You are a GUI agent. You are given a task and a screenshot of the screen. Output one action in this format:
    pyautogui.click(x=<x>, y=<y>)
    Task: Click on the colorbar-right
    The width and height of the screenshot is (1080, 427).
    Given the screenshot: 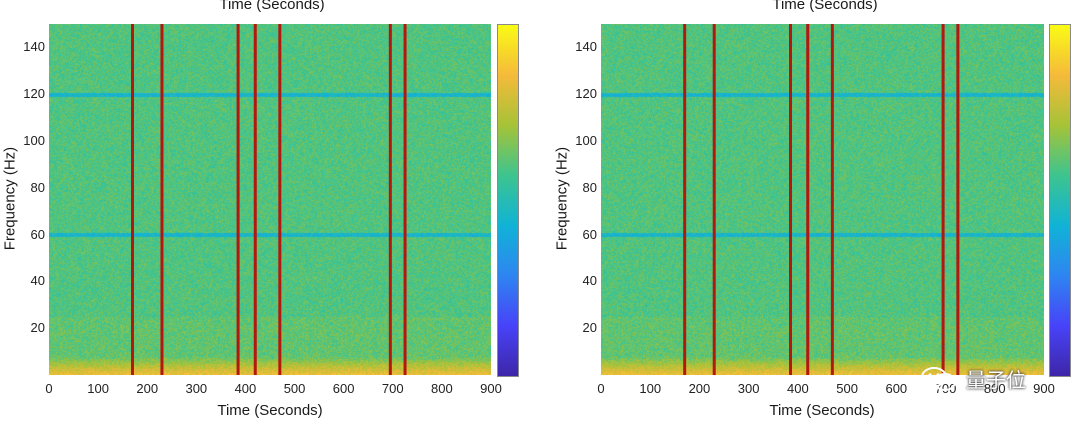 What is the action you would take?
    pyautogui.click(x=1060, y=200)
    